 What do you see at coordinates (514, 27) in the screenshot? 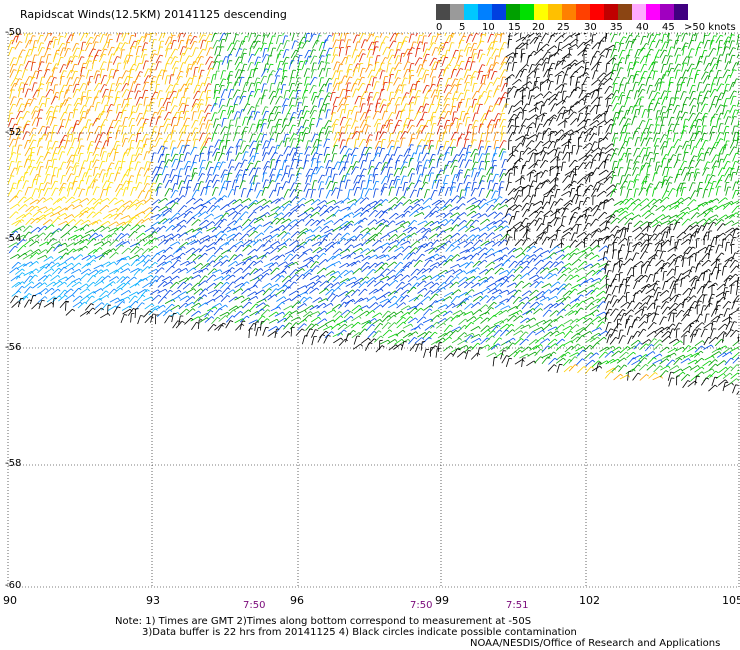
I see `scale-label: 15` at bounding box center [514, 27].